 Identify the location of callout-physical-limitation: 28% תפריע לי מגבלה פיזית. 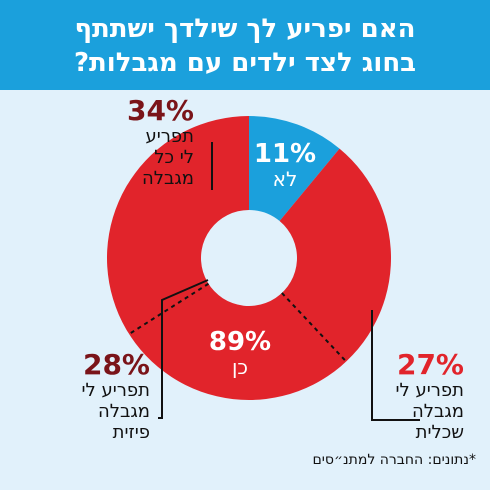
(85, 396).